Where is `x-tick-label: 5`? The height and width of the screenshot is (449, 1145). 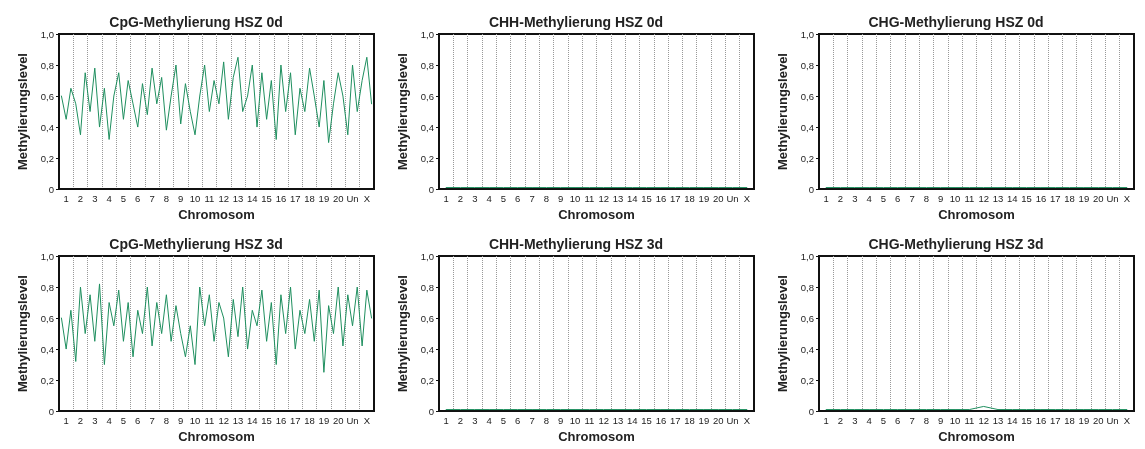
x-tick-label: 5 is located at coordinates (883, 198).